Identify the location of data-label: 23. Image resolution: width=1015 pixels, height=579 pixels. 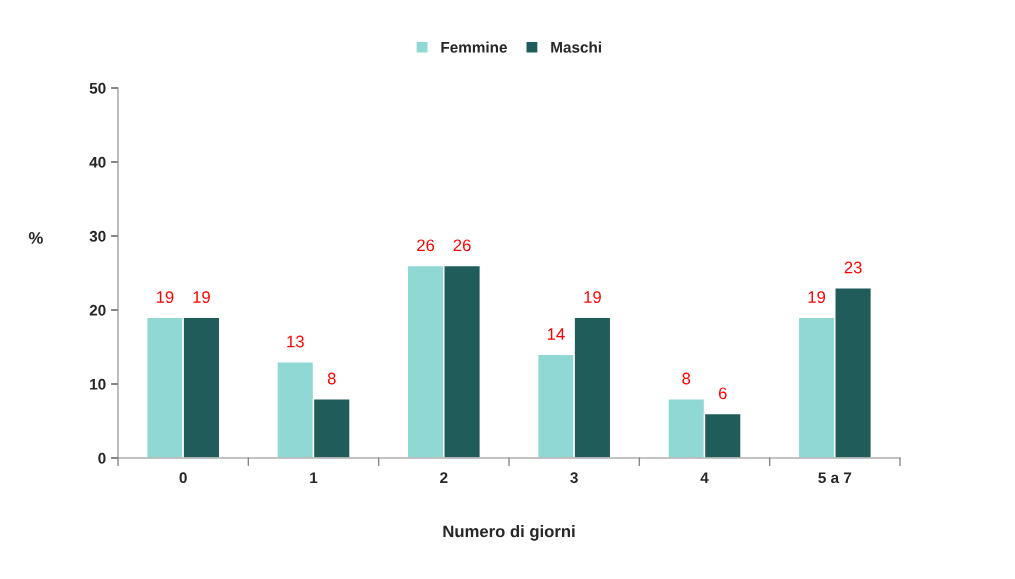
(853, 267).